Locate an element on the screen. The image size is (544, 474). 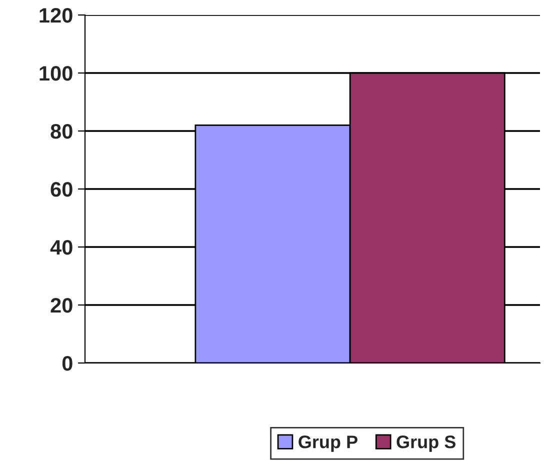
y-tick-label: 0 is located at coordinates (67, 363).